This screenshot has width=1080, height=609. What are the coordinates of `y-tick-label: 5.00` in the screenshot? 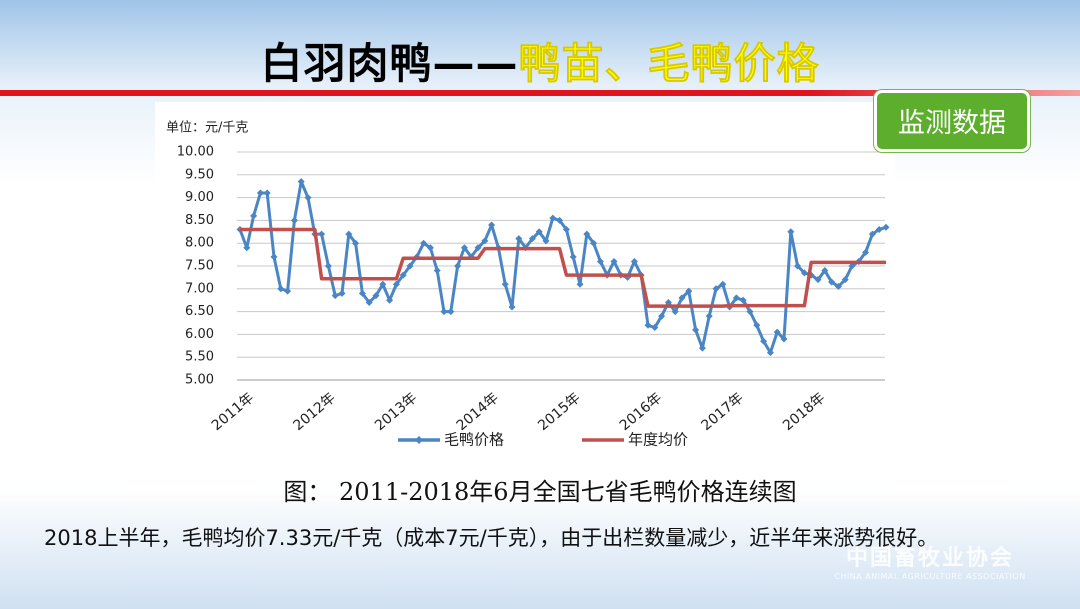 It's located at (199, 380).